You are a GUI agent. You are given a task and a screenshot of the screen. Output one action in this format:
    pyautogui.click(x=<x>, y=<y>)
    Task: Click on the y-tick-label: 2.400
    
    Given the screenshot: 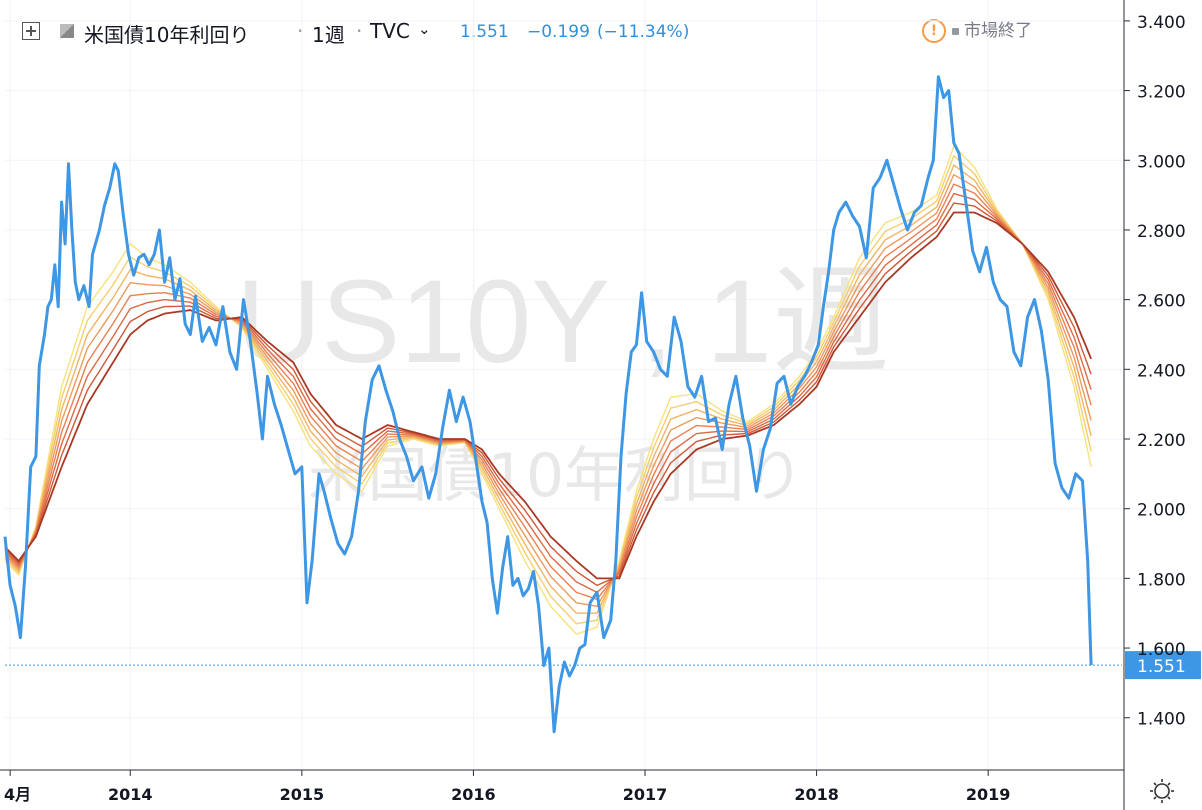 What is the action you would take?
    pyautogui.click(x=1161, y=371)
    